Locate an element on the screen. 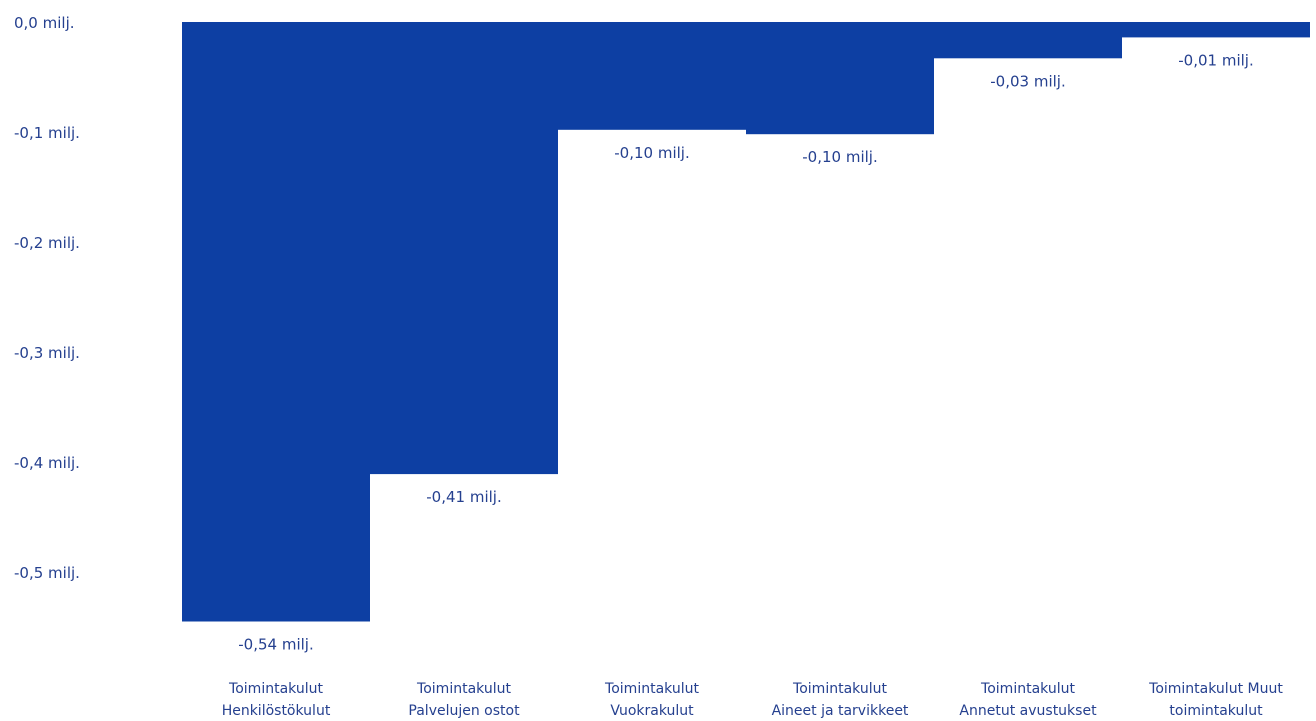 This screenshot has width=1316, height=721. y-tick-label: 0,0 milj. is located at coordinates (44, 23).